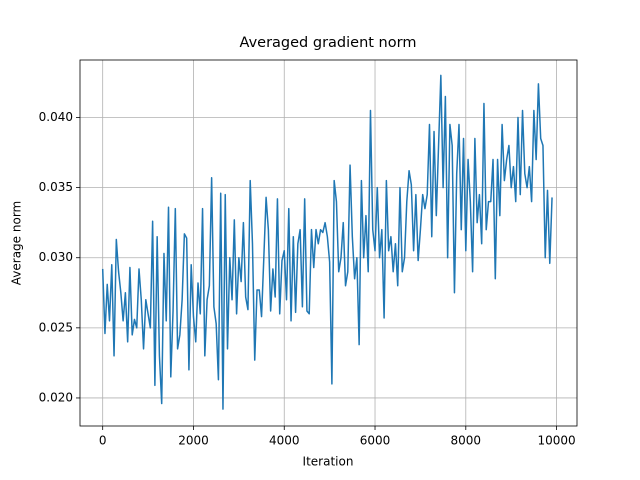 This screenshot has height=480, width=640. Describe the element at coordinates (56, 187) in the screenshot. I see `y-tick-label: 0.035` at that location.